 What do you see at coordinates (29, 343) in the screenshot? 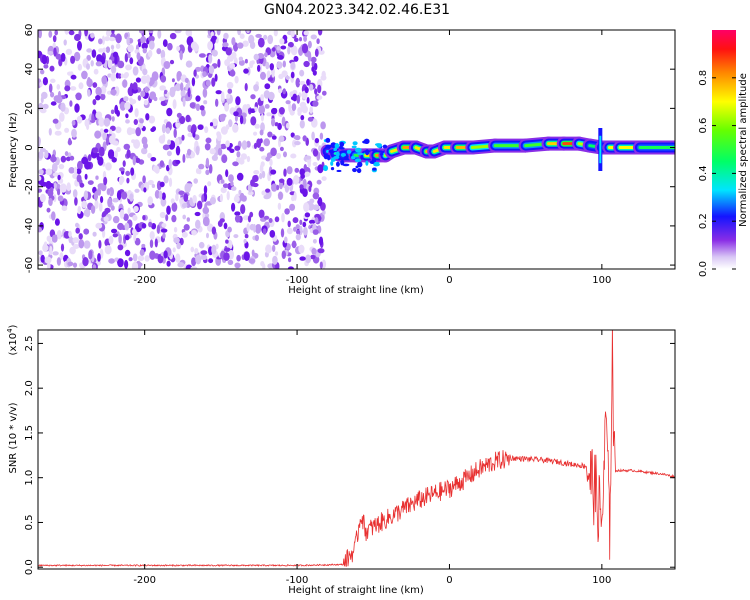
I see `snr-ytick-label: 2.5` at bounding box center [29, 343].